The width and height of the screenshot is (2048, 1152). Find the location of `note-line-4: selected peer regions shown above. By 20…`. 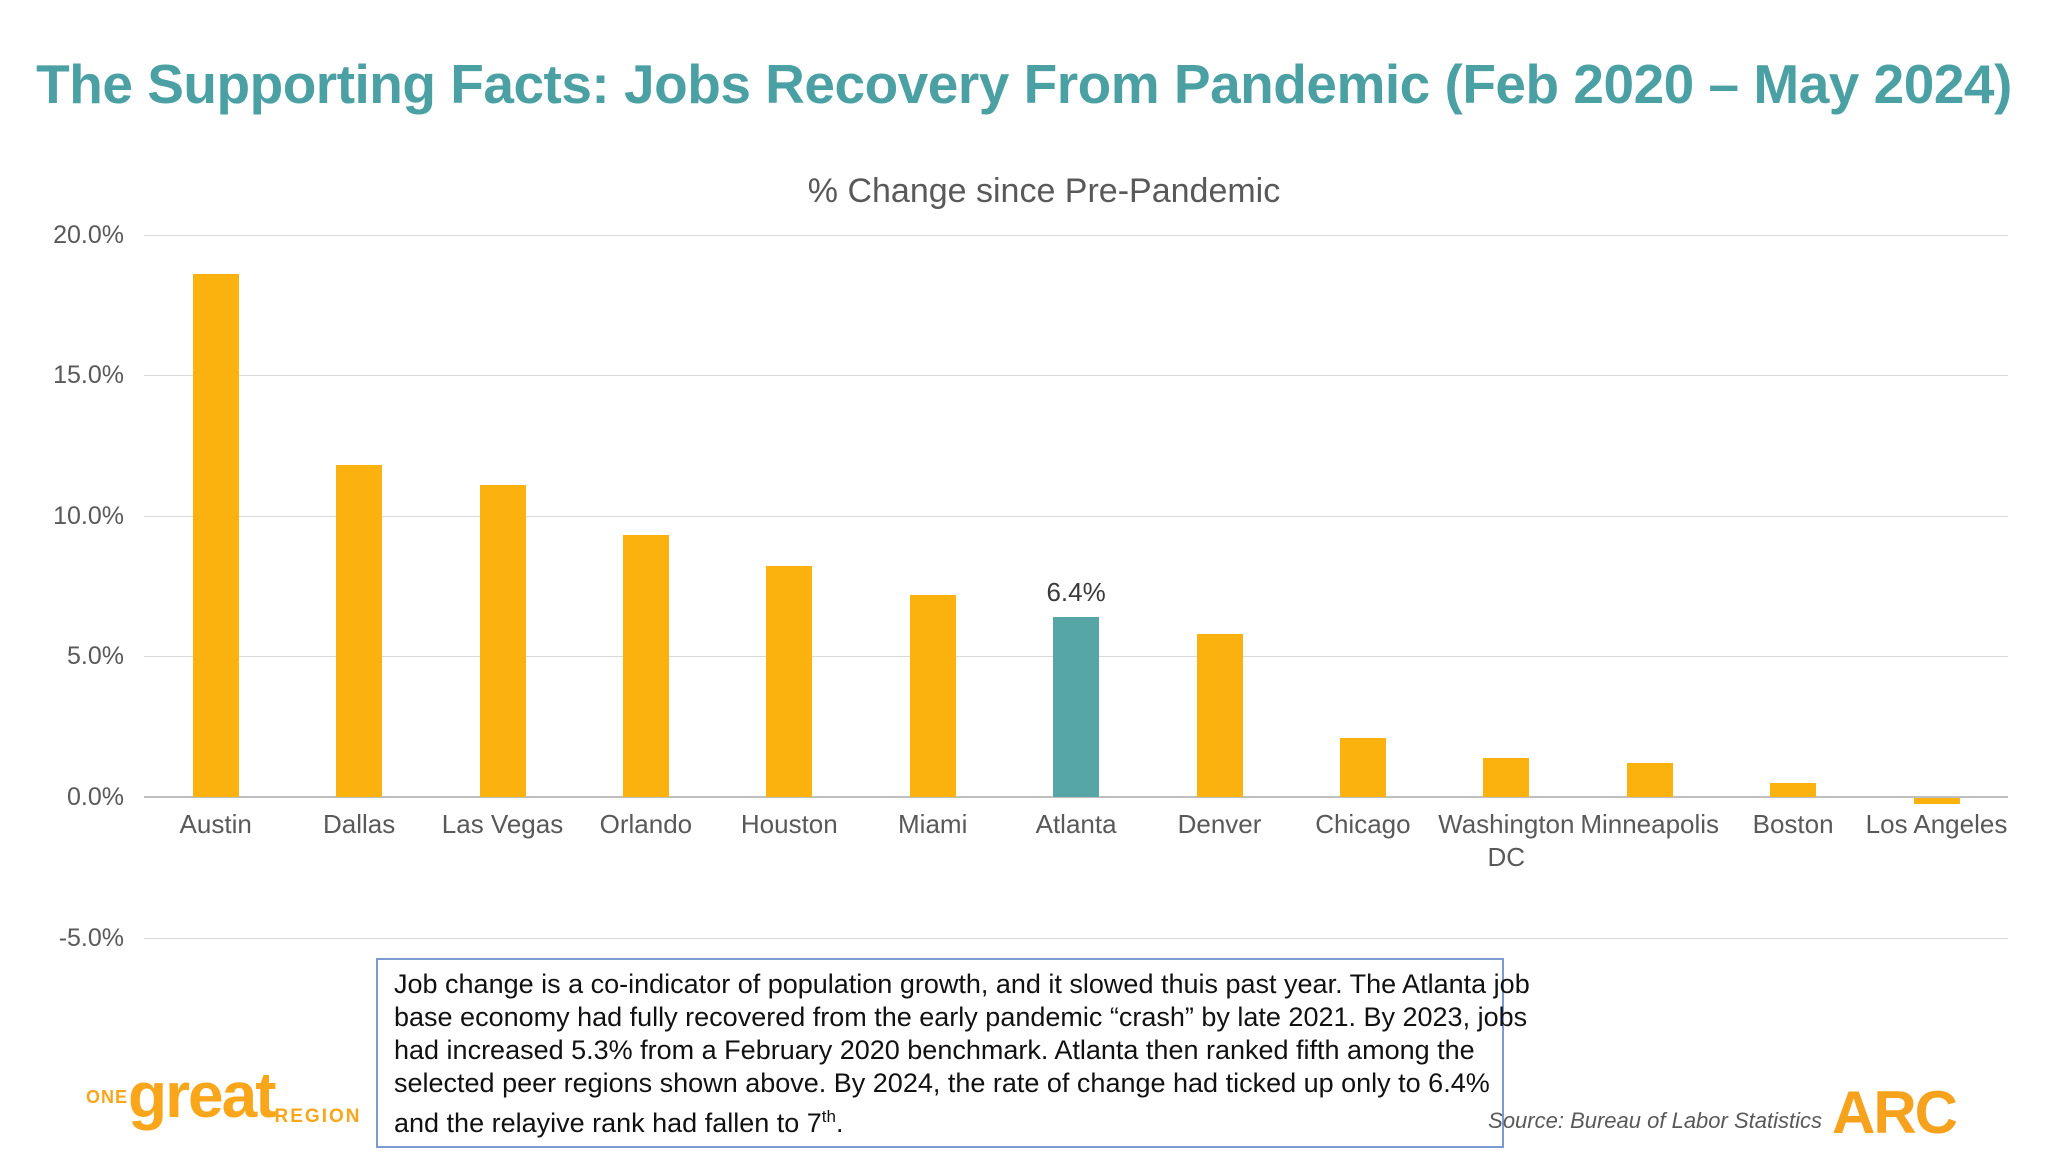

note-line-4: selected peer regions shown above. By 20… is located at coordinates (942, 1083).